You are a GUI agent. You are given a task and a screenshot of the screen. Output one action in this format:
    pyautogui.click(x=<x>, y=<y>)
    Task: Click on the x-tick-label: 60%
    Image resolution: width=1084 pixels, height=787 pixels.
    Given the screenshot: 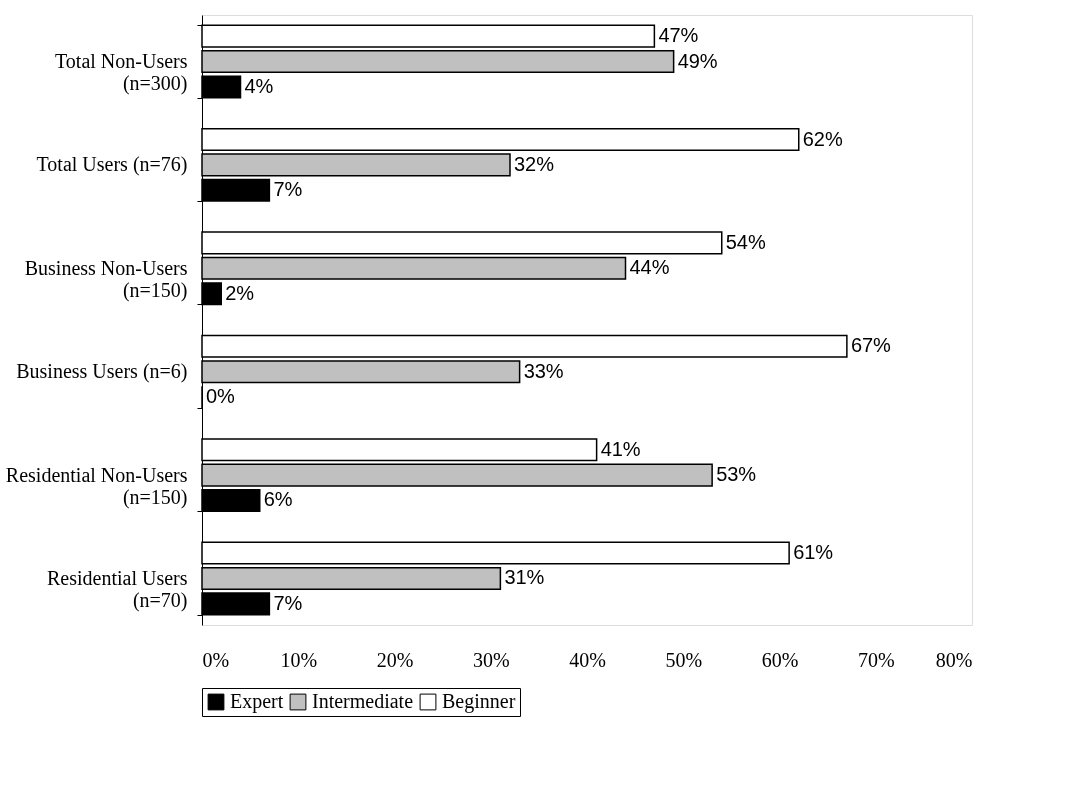 What is the action you would take?
    pyautogui.click(x=780, y=659)
    